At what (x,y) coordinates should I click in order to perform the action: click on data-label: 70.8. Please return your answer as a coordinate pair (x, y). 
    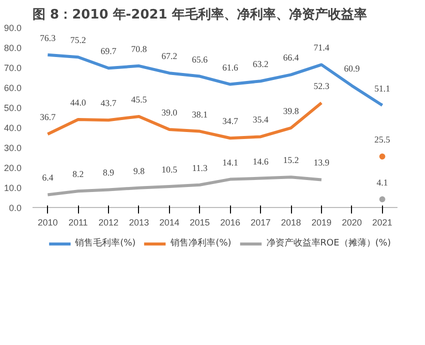
    Looking at the image, I should click on (139, 49).